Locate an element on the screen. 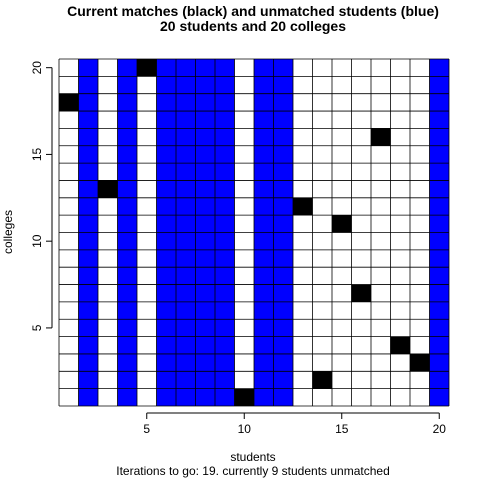 This screenshot has width=480, height=480. x-axis-label: students is located at coordinates (252, 457).